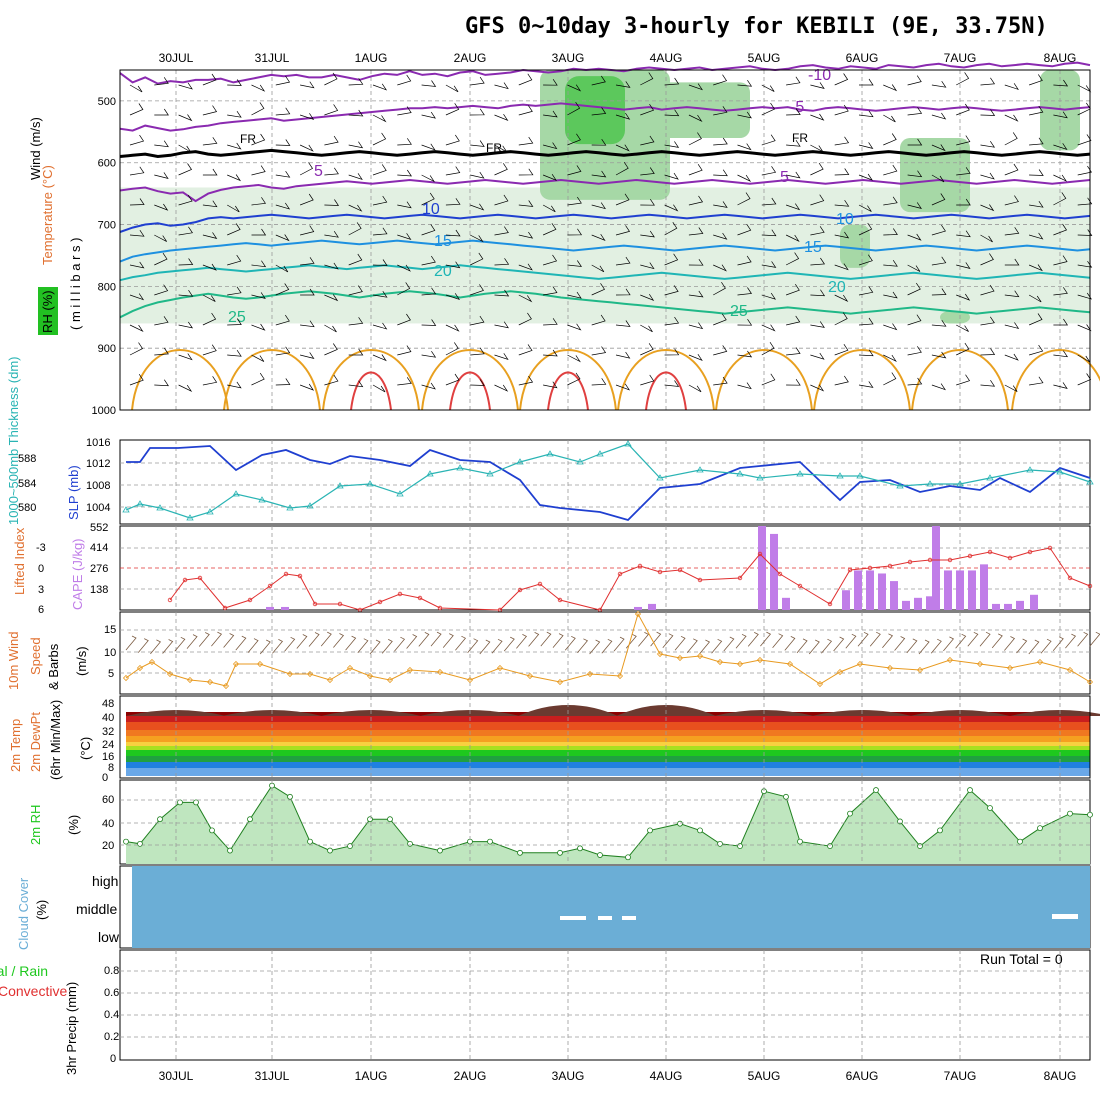 The height and width of the screenshot is (1100, 1100). What do you see at coordinates (111, 674) in the screenshot?
I see `wind-tick: 5` at bounding box center [111, 674].